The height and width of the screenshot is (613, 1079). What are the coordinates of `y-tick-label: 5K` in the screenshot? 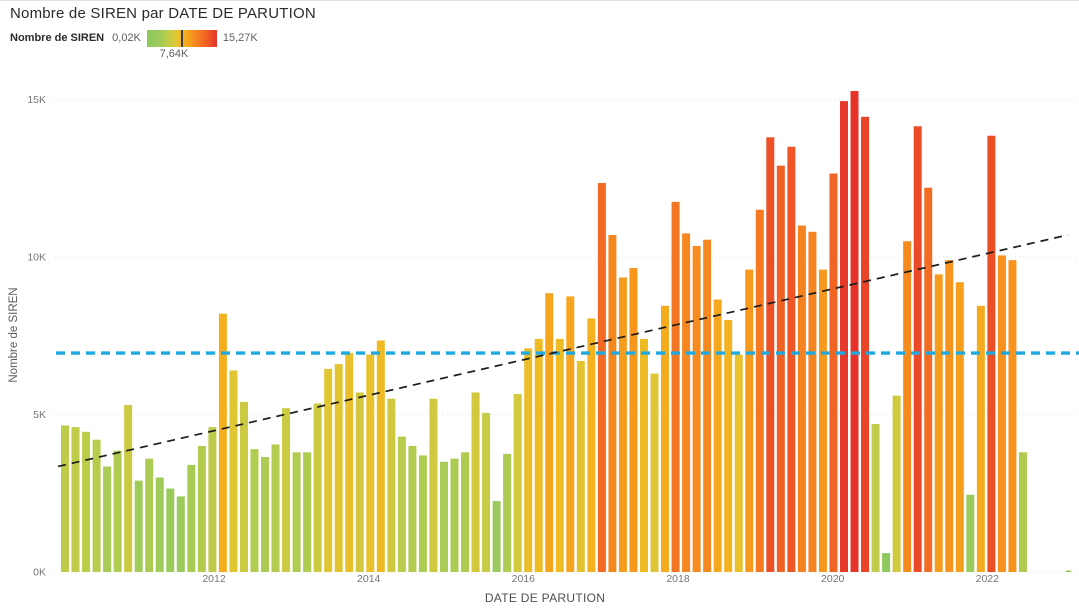 It's located at (39, 415).